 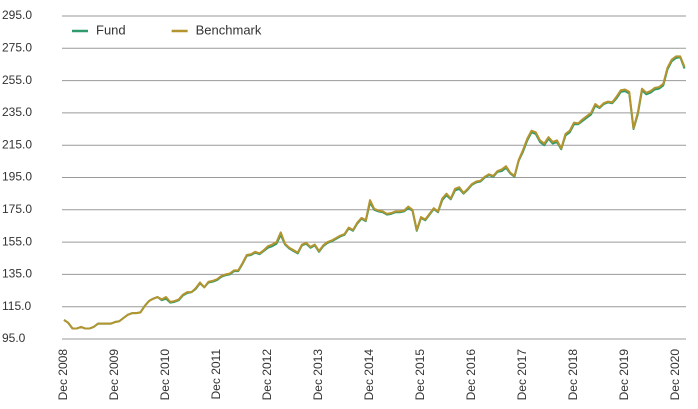 What do you see at coordinates (17, 15) in the screenshot?
I see `y-tick-label: 295.0` at bounding box center [17, 15].